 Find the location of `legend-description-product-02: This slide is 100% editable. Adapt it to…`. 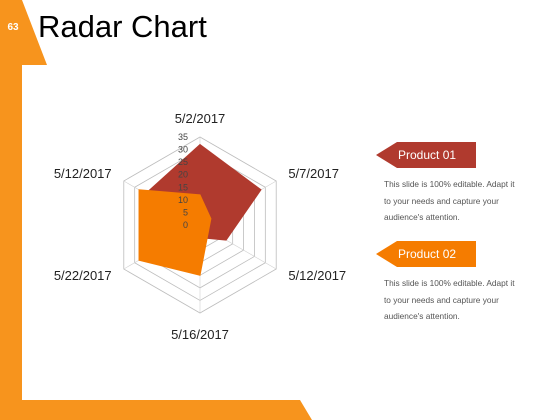

legend-description-product-02: This slide is 100% editable. Adapt it to… is located at coordinates (449, 299).